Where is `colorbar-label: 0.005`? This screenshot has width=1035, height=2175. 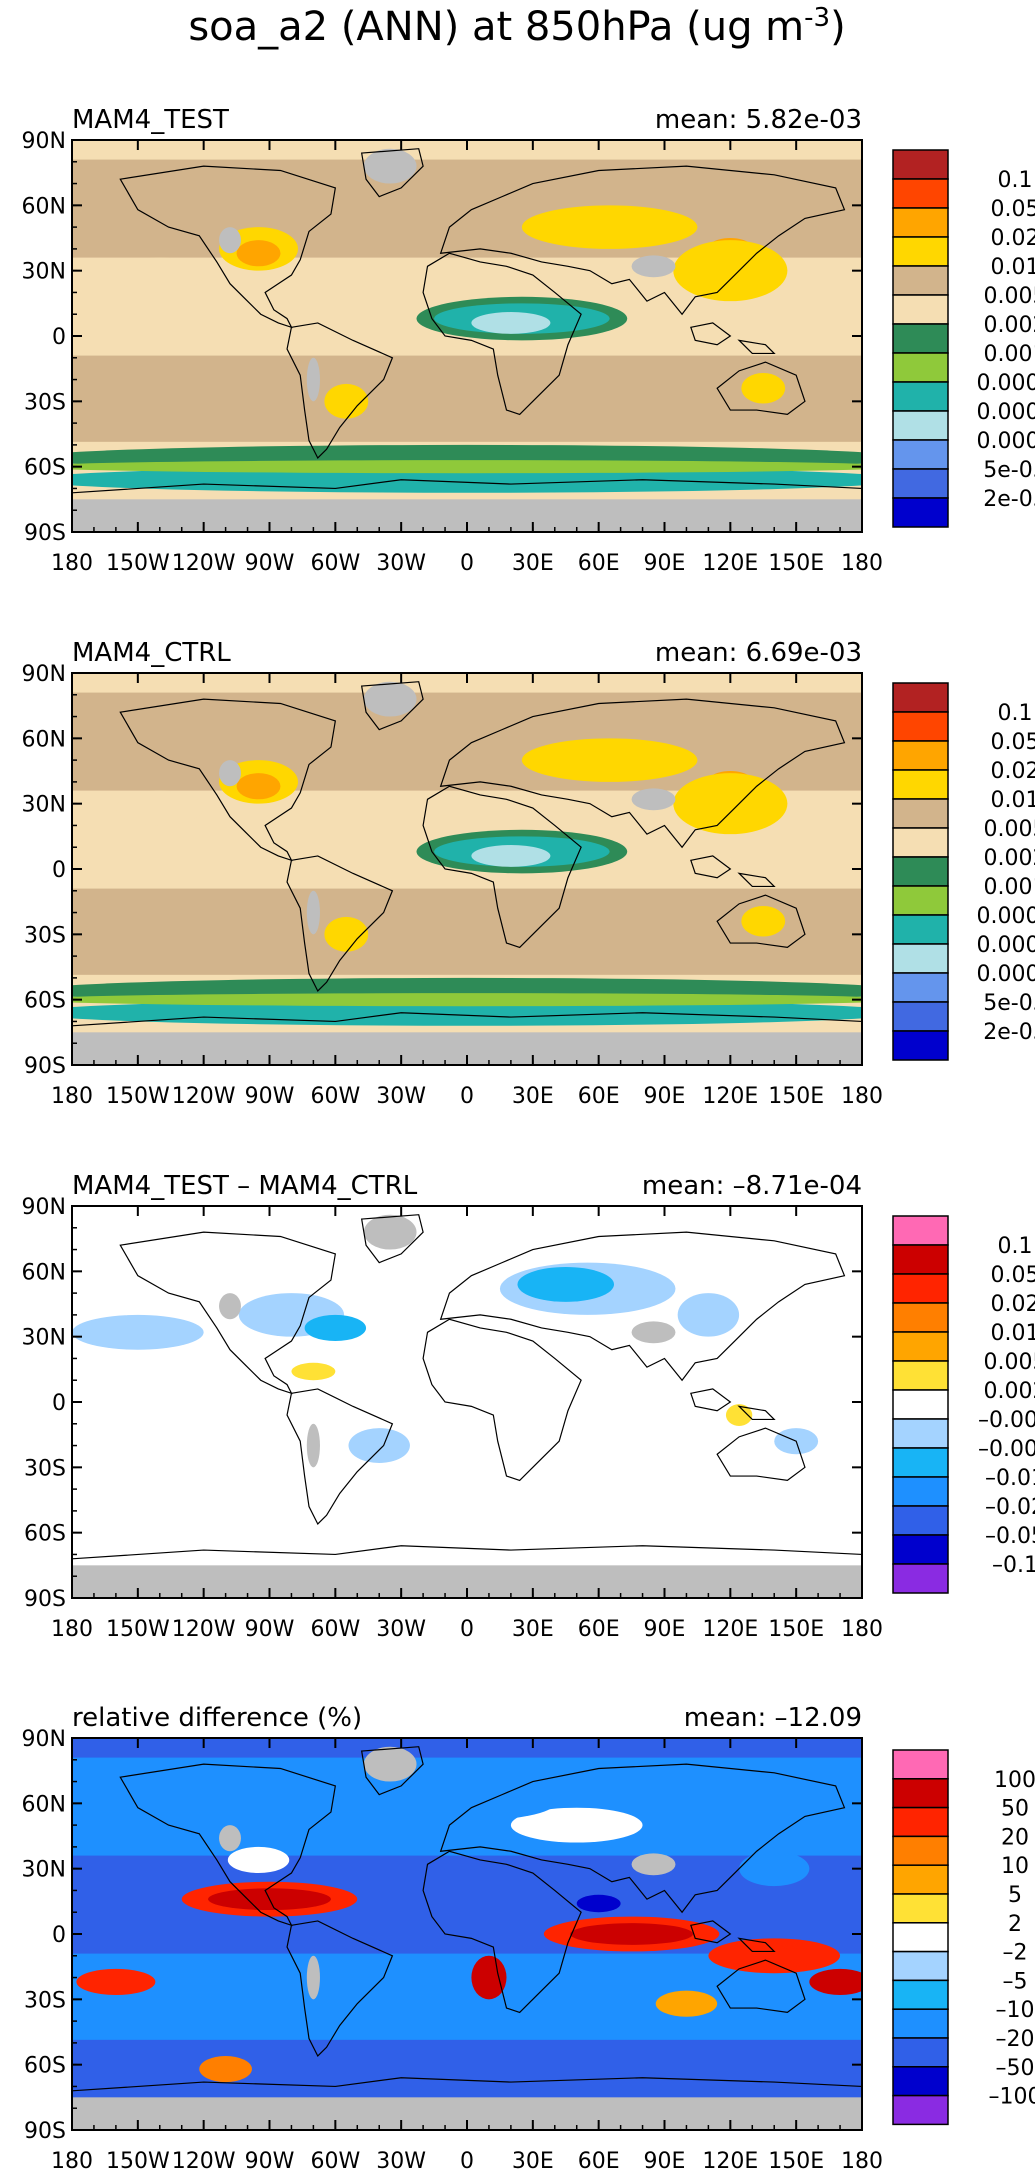 colorbar-label: 0.005 is located at coordinates (1009, 296).